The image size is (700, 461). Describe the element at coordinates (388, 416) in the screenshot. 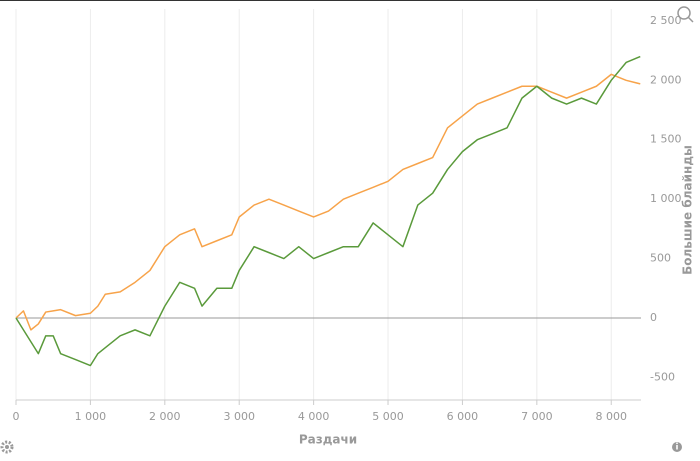

I see `x-tick-label: 5 000` at that location.